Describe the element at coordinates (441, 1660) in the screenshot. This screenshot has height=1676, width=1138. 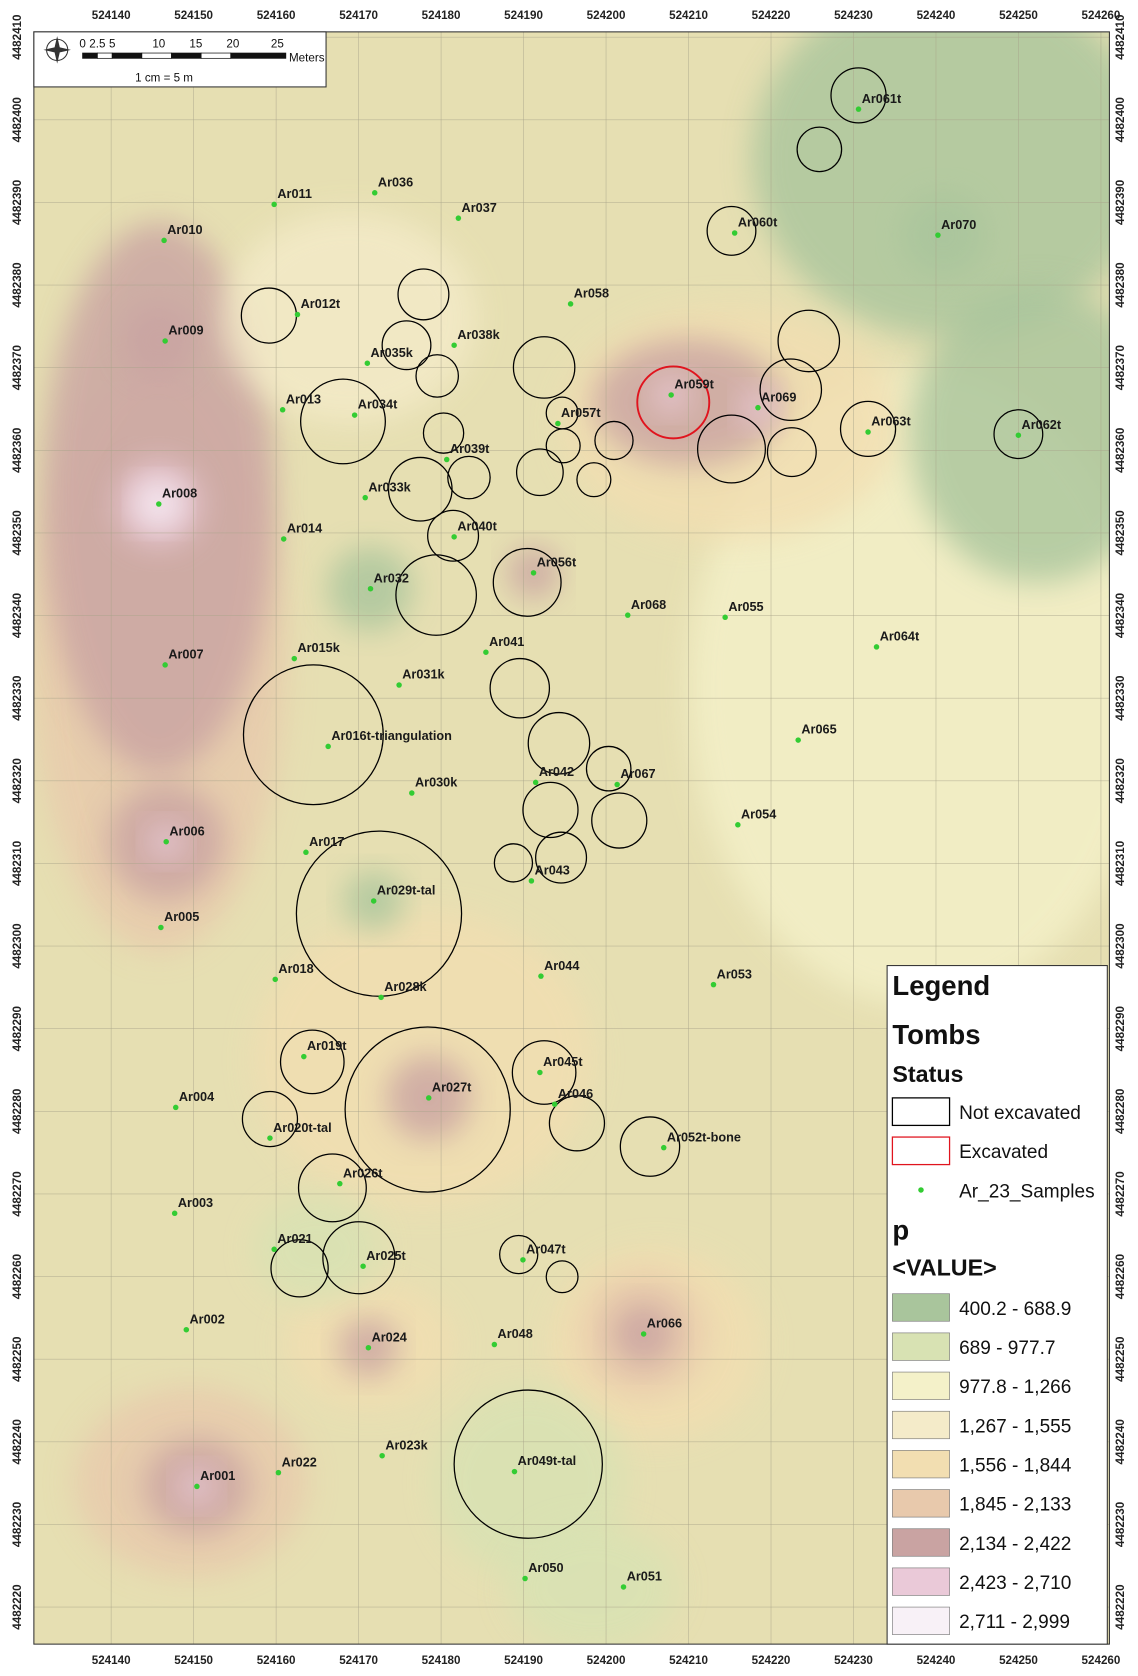
I see `x-tick-label: 524180` at that location.